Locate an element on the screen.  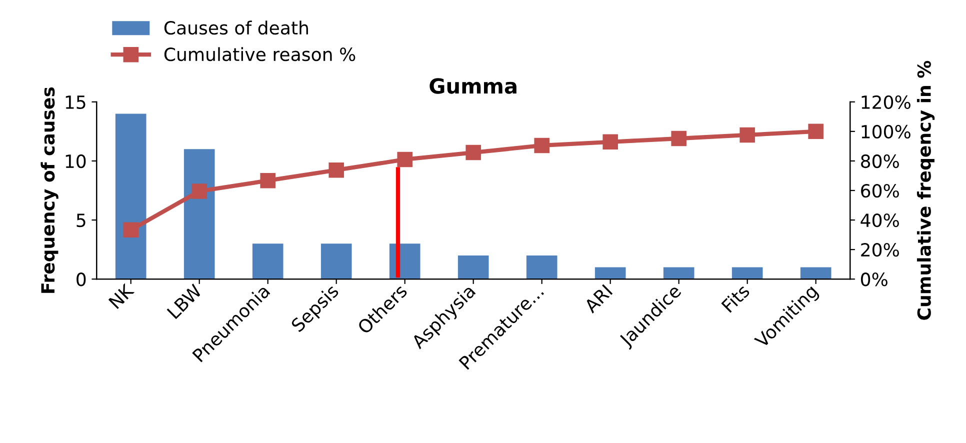
y-tick-label: 5 is located at coordinates (81, 221).